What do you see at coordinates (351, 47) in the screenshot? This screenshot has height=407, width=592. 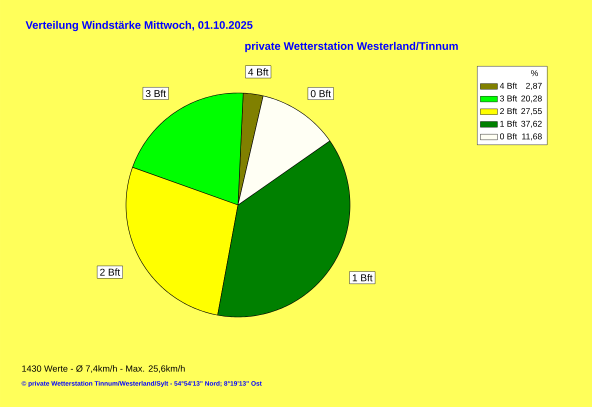 I see `chart-subtitle: private Wetterstation Westerland/Tinnum` at bounding box center [351, 47].